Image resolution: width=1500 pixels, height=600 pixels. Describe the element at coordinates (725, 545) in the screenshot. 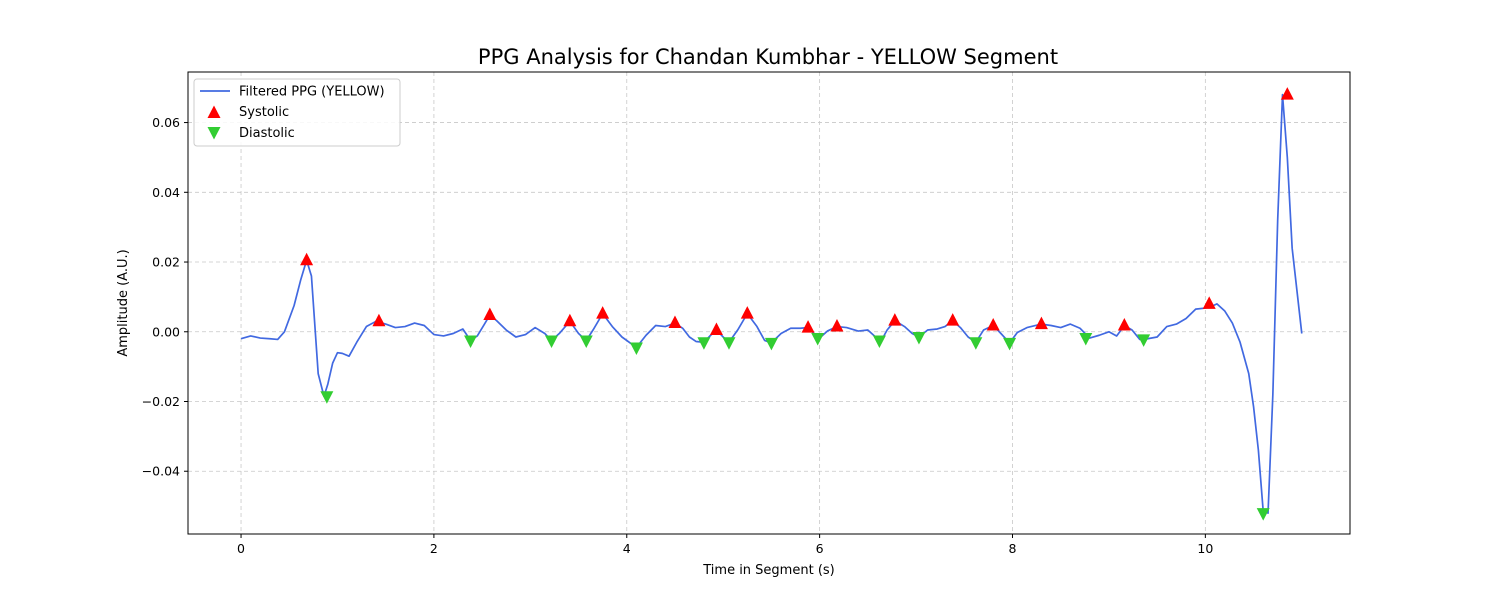

I see `x-axis-ticks: 0 2 4 6 8 10` at that location.